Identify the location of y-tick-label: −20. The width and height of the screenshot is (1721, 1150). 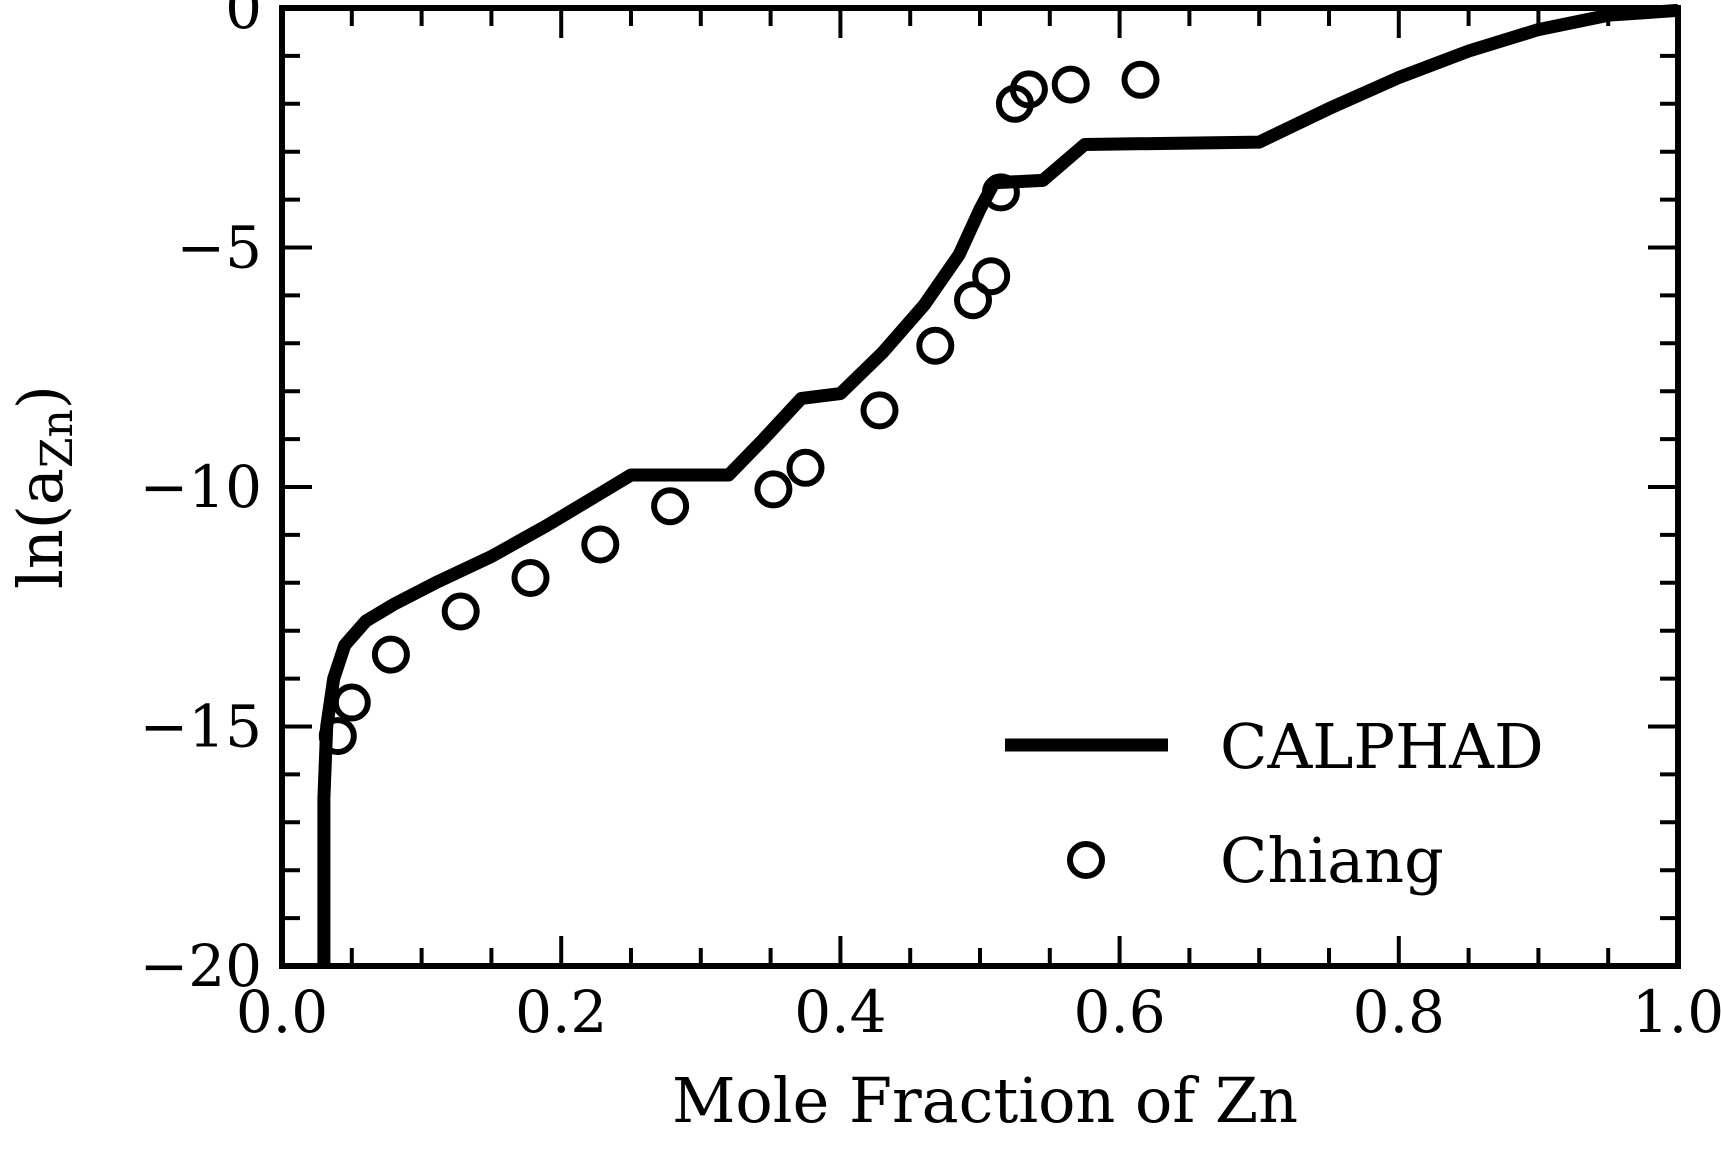
(201, 966).